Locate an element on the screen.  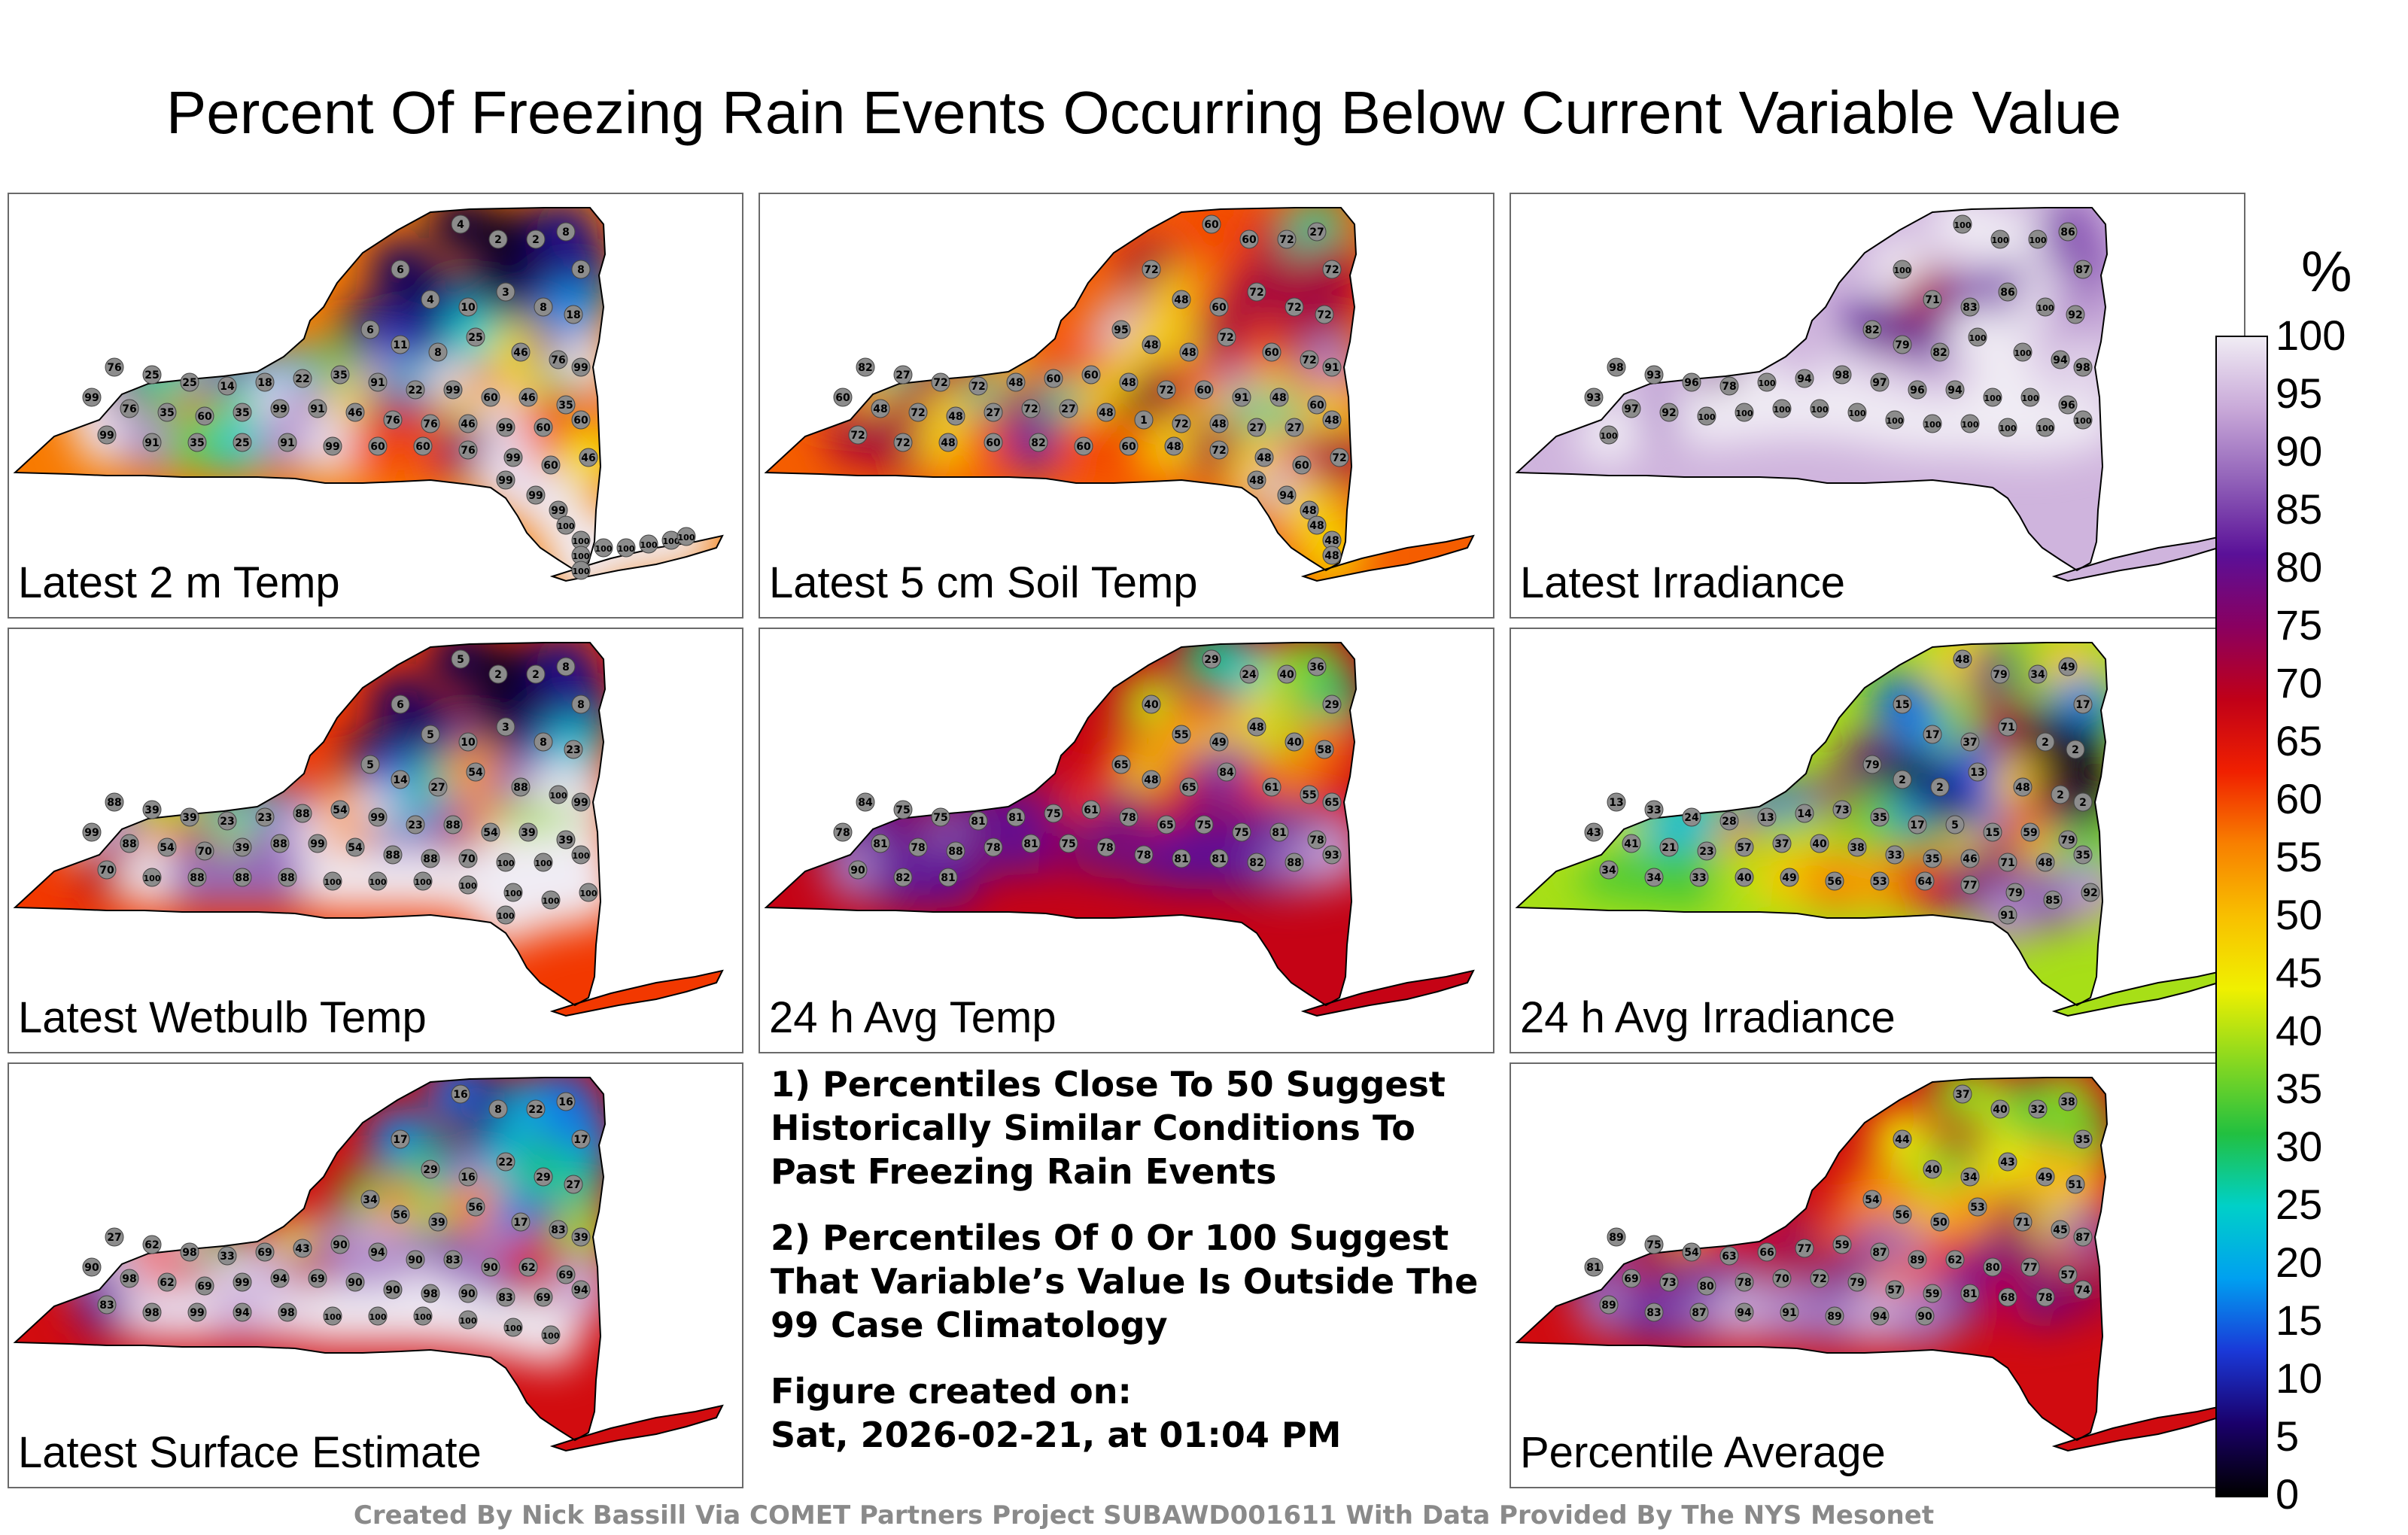
svg-text: 17 is located at coordinates (580, 1140).